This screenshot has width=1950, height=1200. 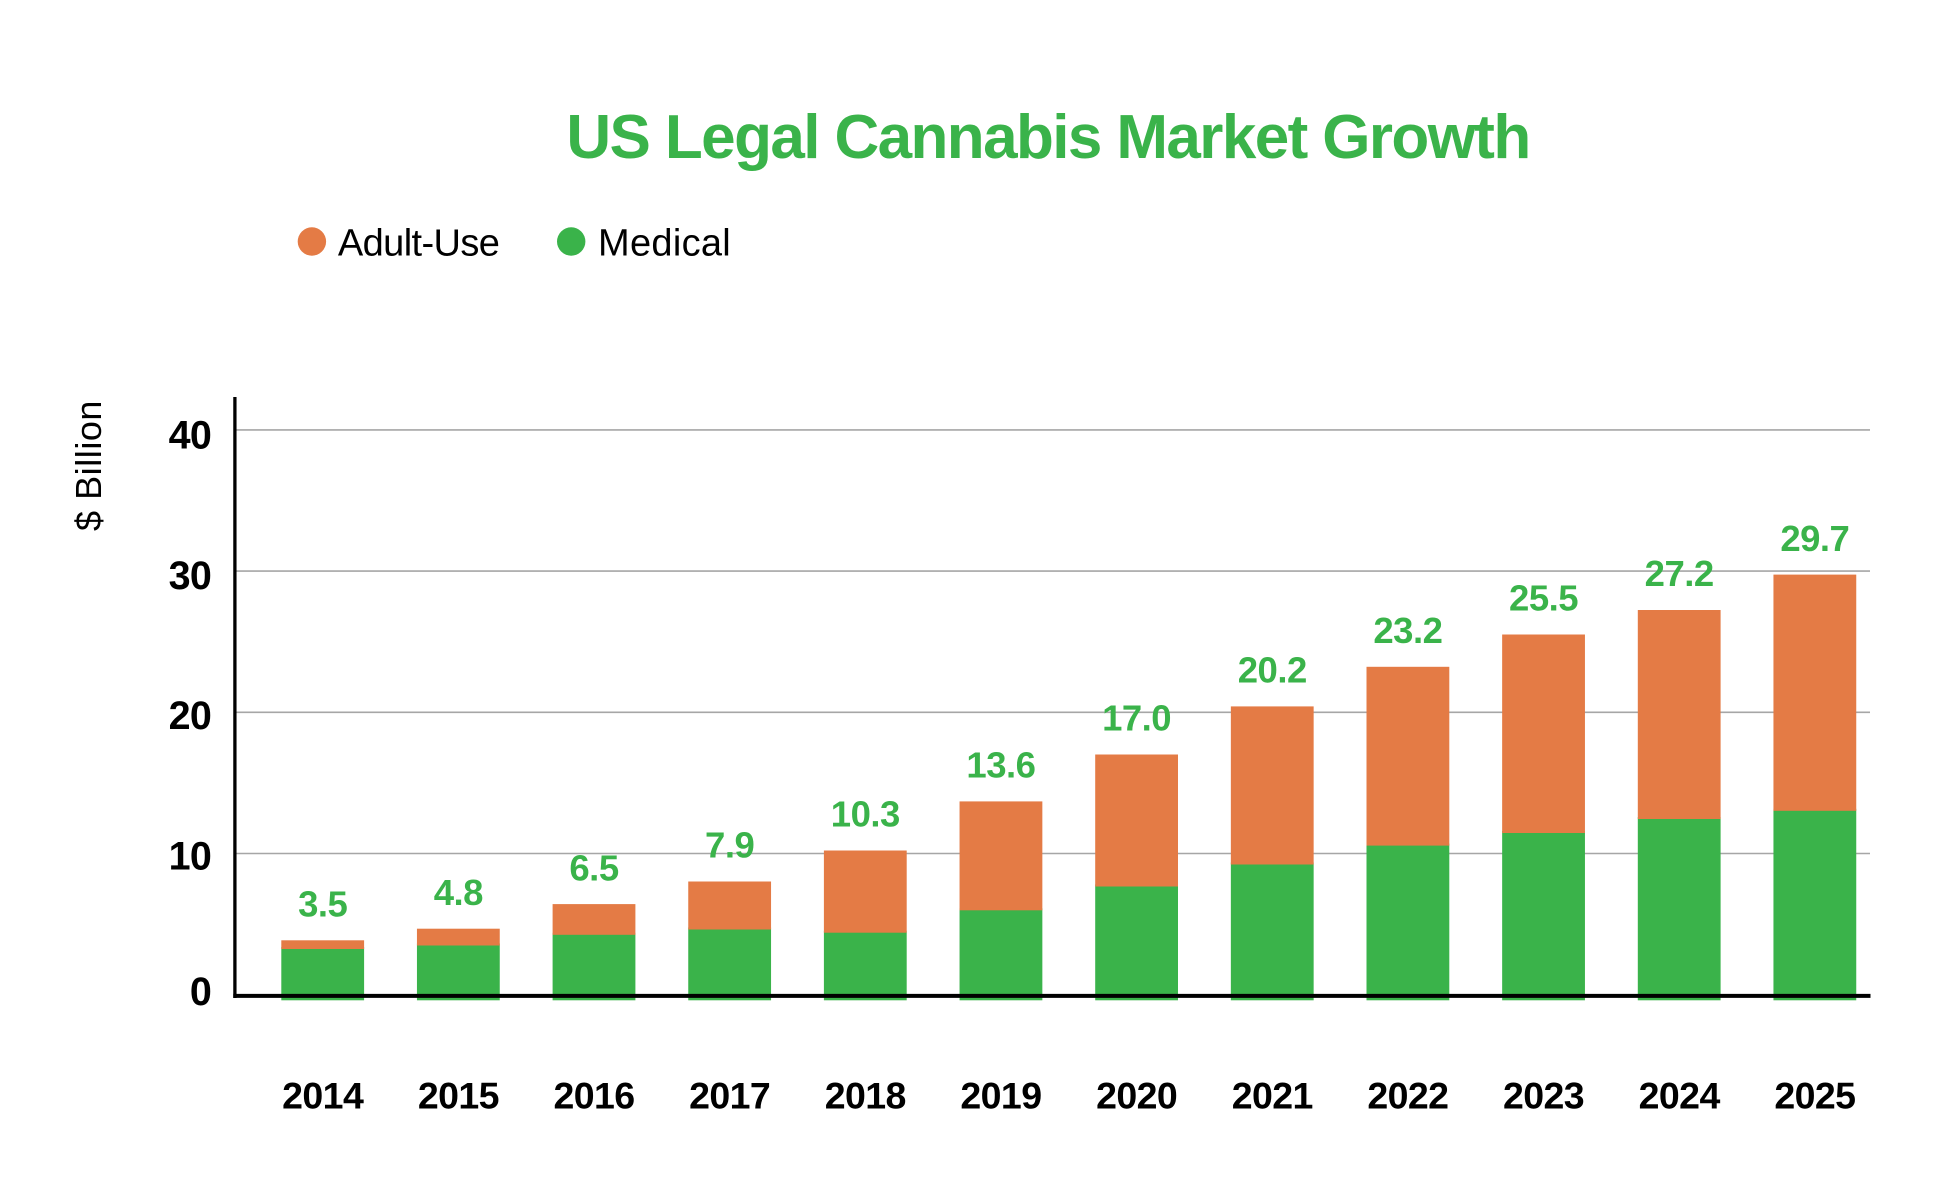 What do you see at coordinates (1814, 538) in the screenshot?
I see `svg-text: 29.7` at bounding box center [1814, 538].